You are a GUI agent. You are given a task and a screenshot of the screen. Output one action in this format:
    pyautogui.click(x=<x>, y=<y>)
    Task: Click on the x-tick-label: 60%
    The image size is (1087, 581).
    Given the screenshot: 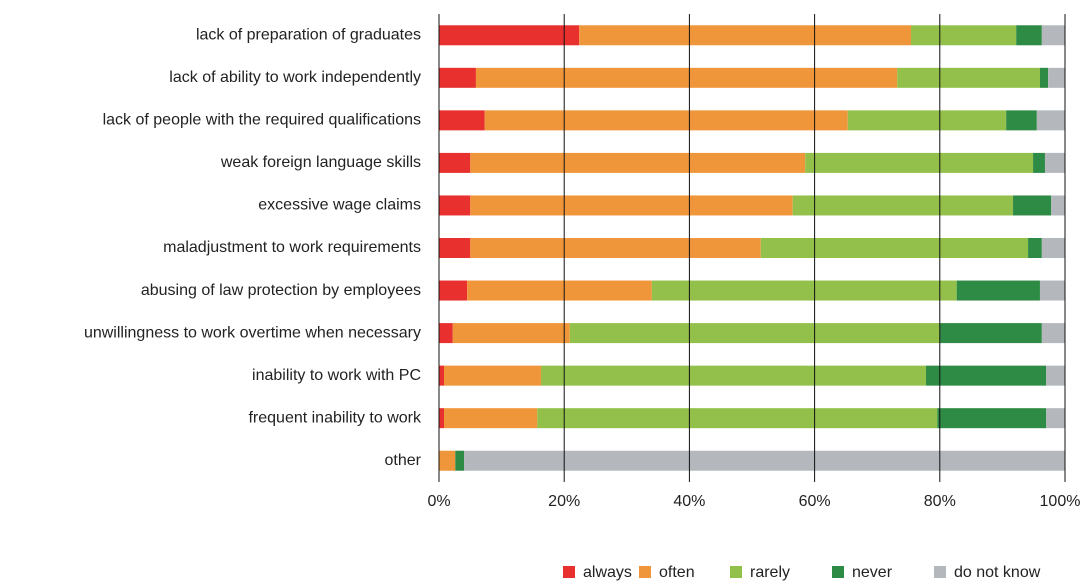 What is the action you would take?
    pyautogui.click(x=815, y=501)
    